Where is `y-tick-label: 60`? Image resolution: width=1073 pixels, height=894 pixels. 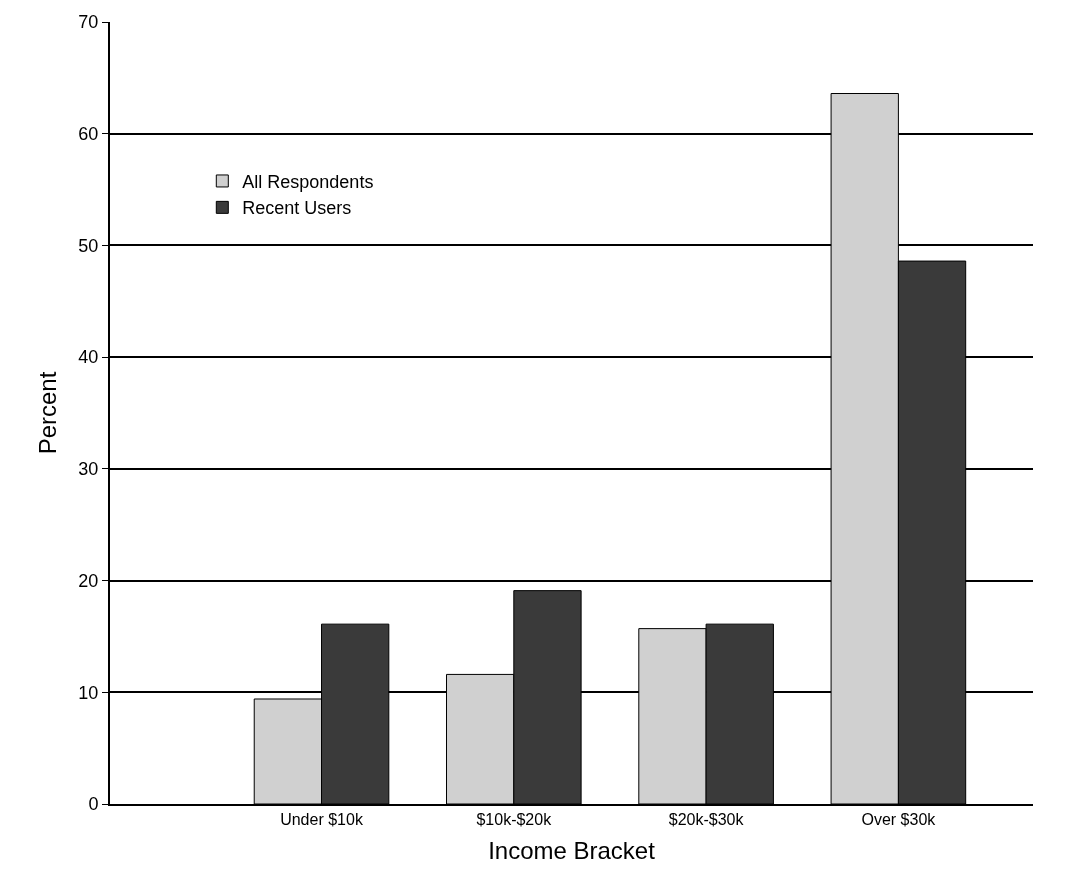 y-tick-label: 60 is located at coordinates (88, 134).